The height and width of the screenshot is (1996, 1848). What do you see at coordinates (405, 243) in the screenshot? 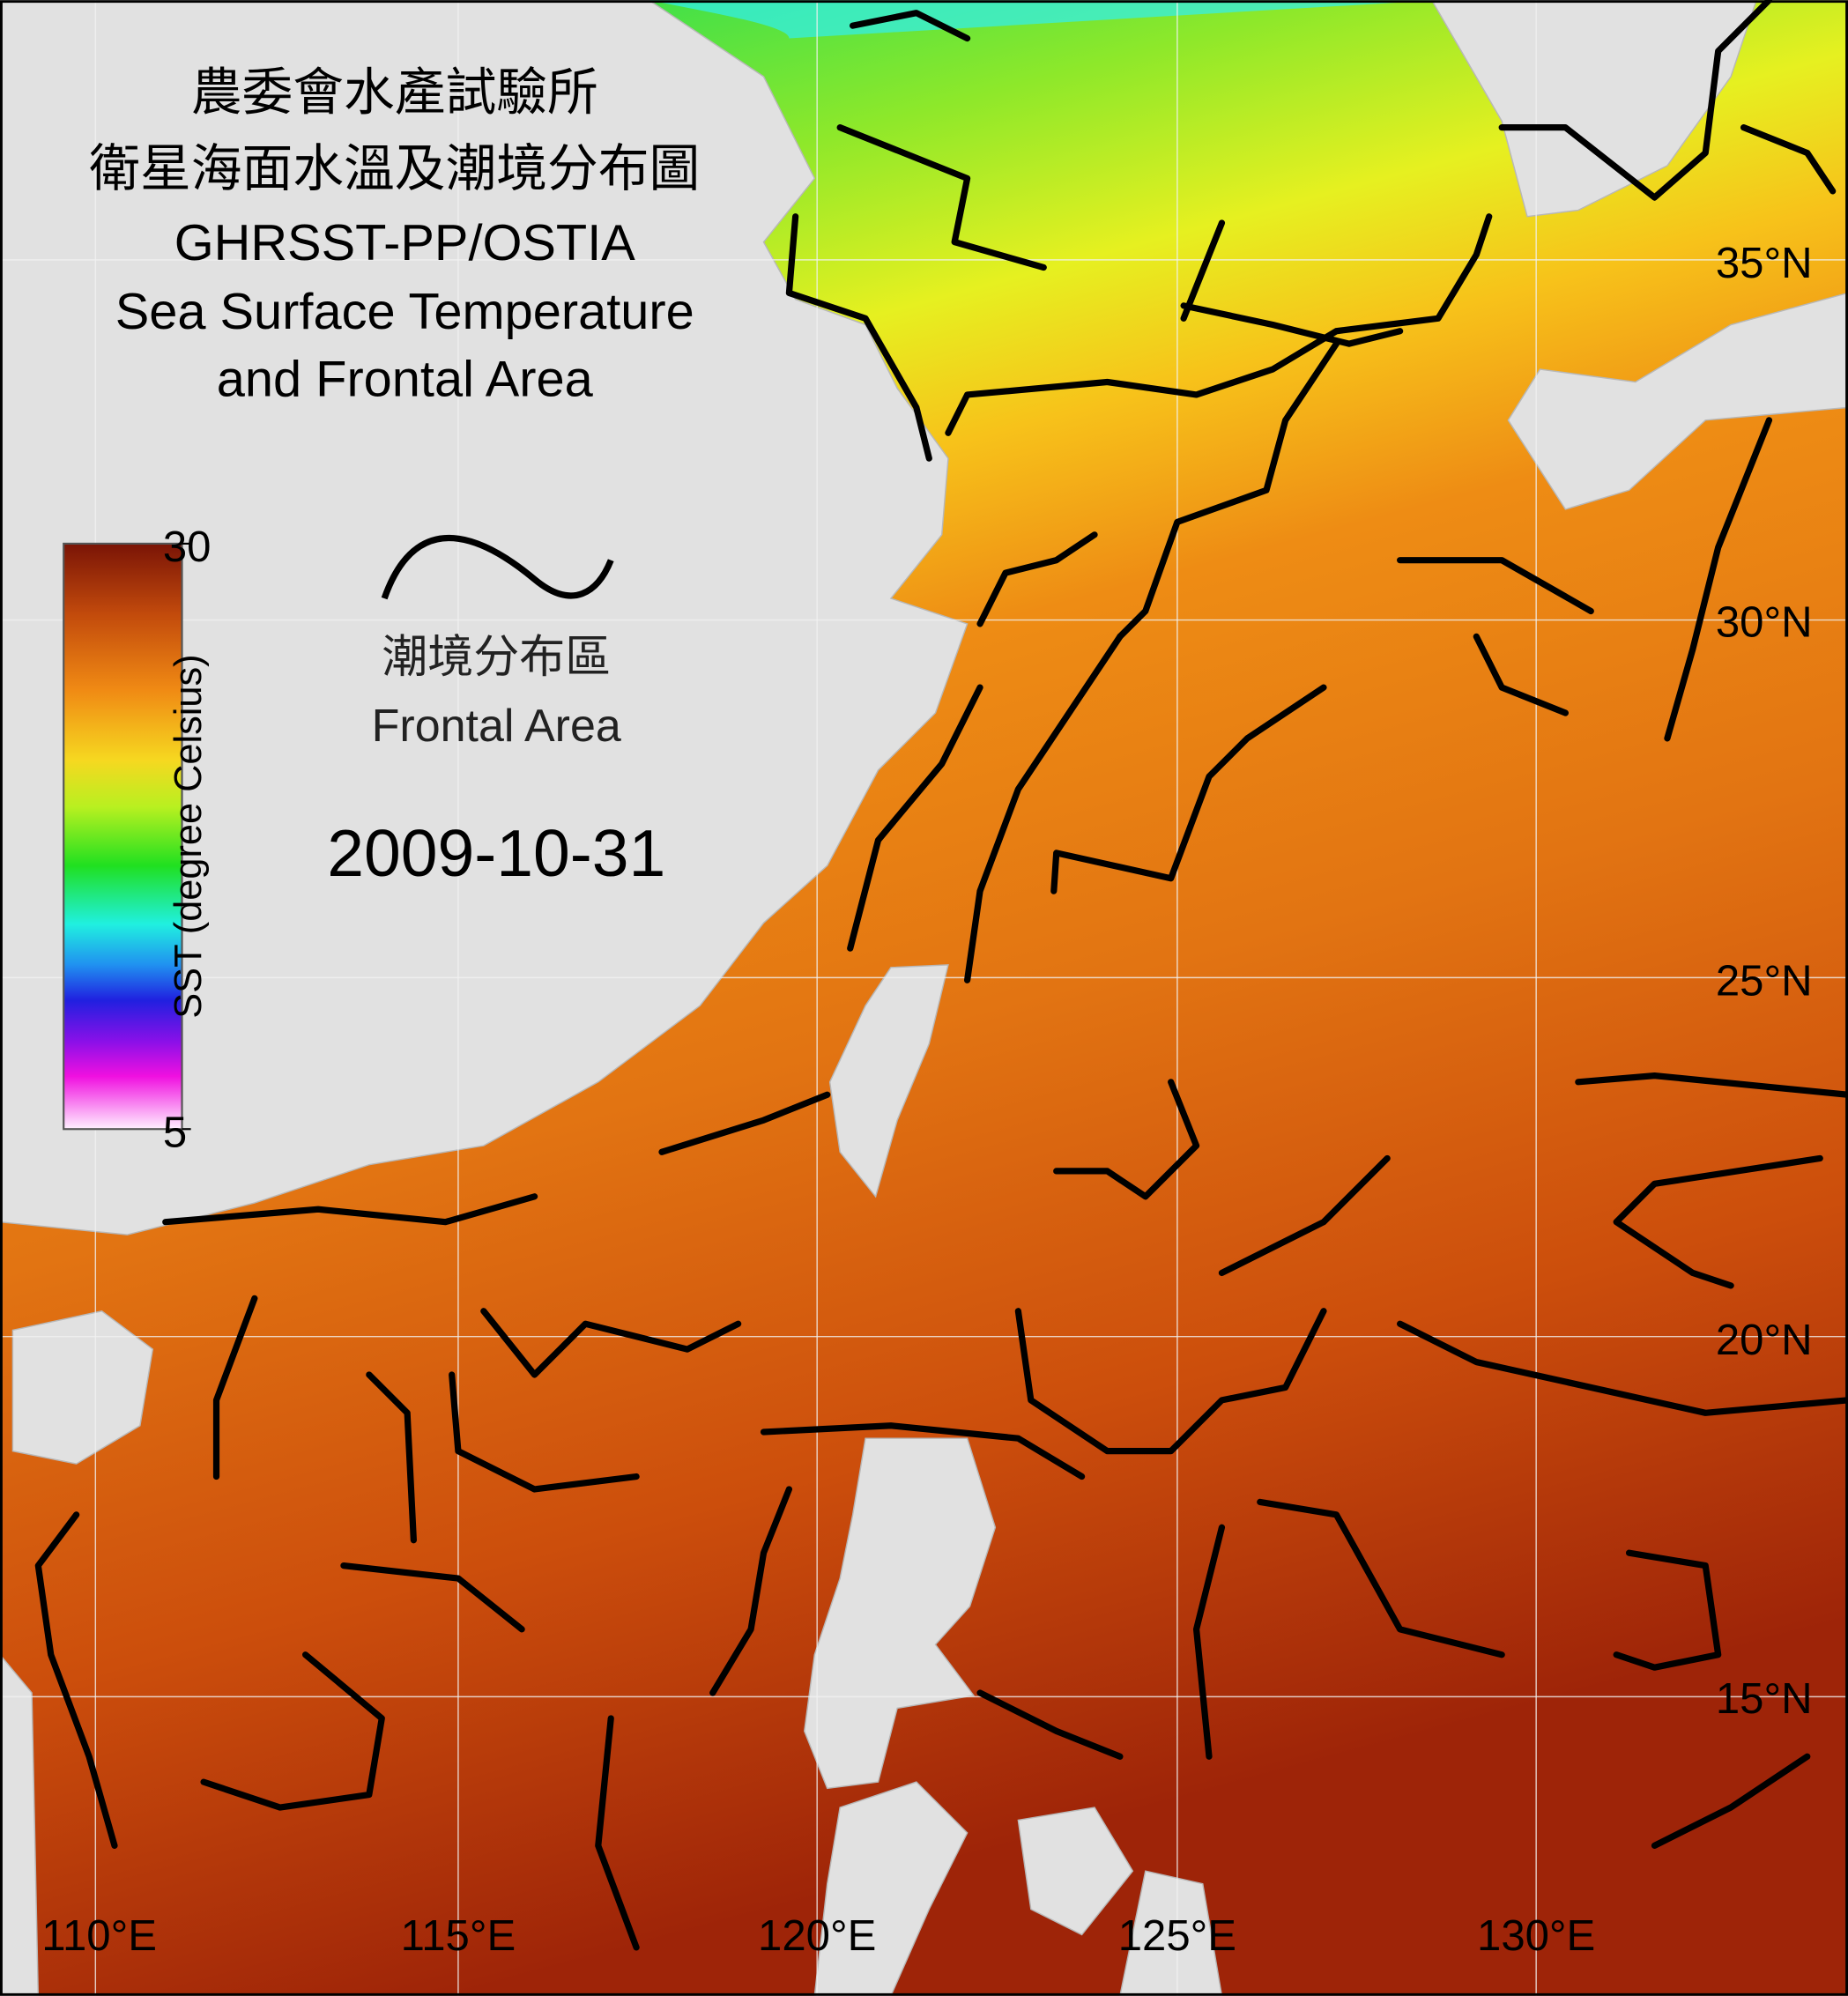
I see `product: GHRSST-PP/OSTIA` at bounding box center [405, 243].